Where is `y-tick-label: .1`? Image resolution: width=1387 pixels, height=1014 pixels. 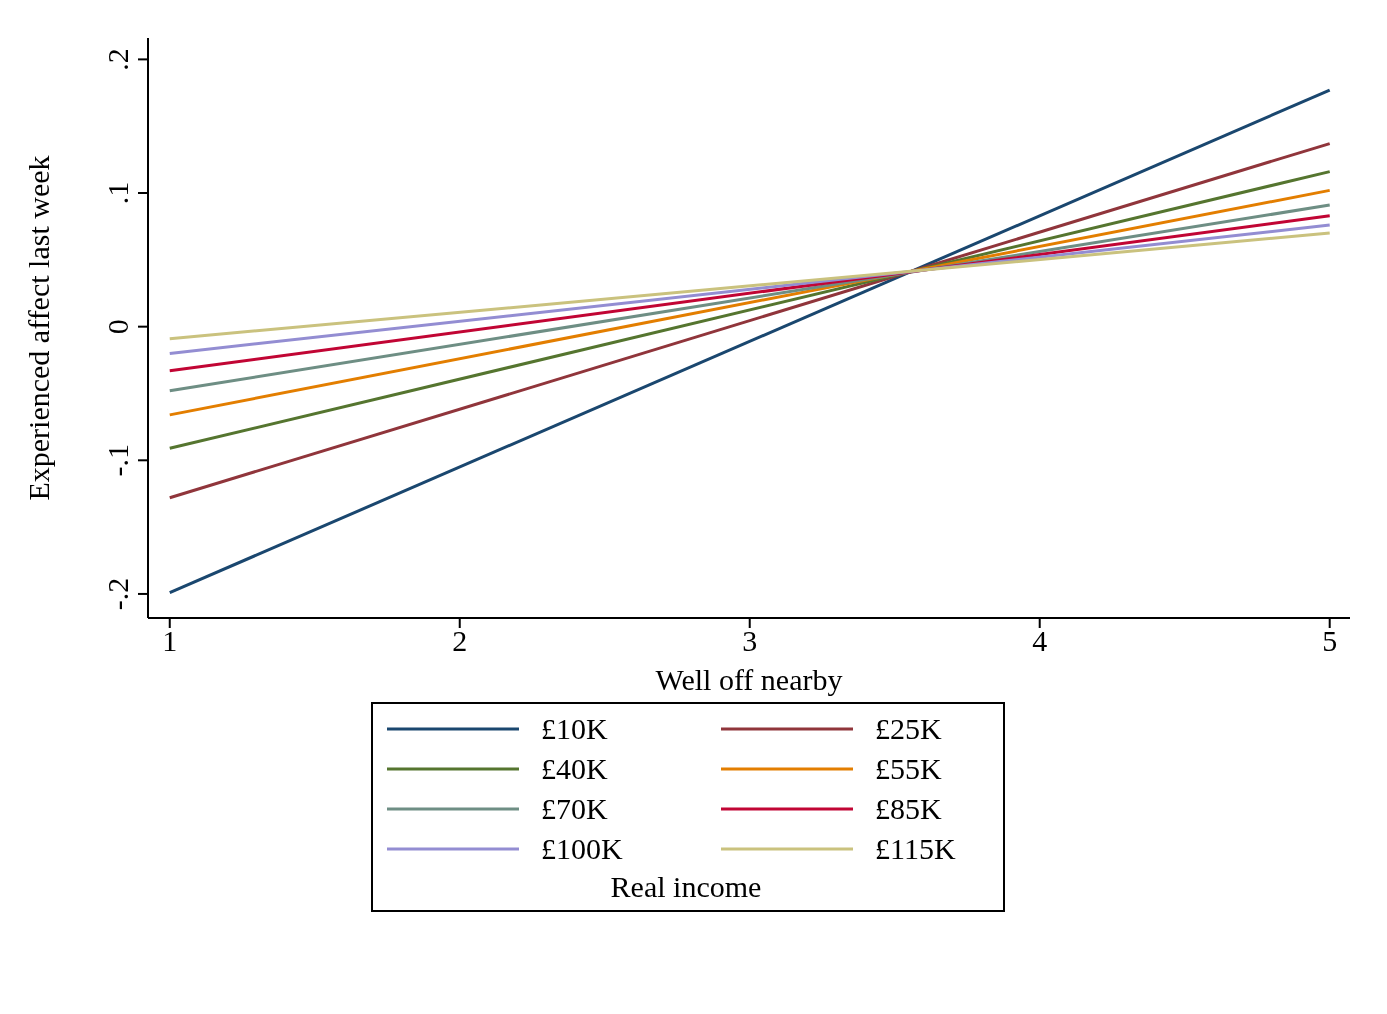 y-tick-label: .1 is located at coordinates (117, 193).